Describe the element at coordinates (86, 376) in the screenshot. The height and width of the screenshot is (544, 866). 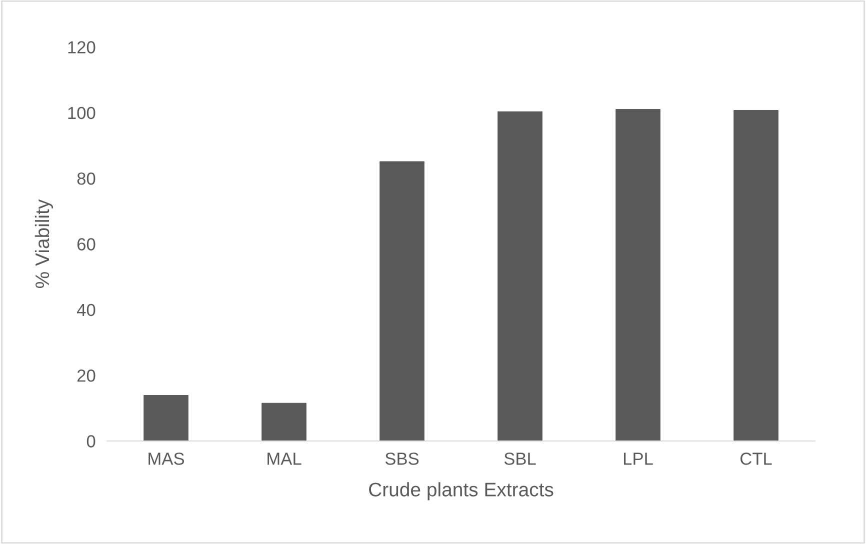
I see `y-tick-label: 20` at that location.